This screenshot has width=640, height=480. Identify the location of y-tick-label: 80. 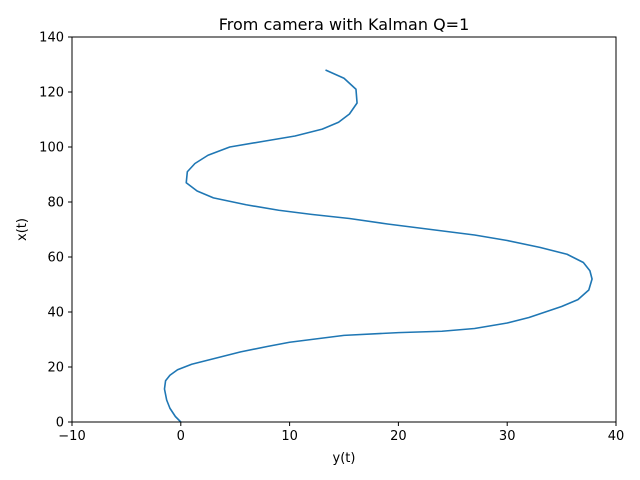
(55, 203).